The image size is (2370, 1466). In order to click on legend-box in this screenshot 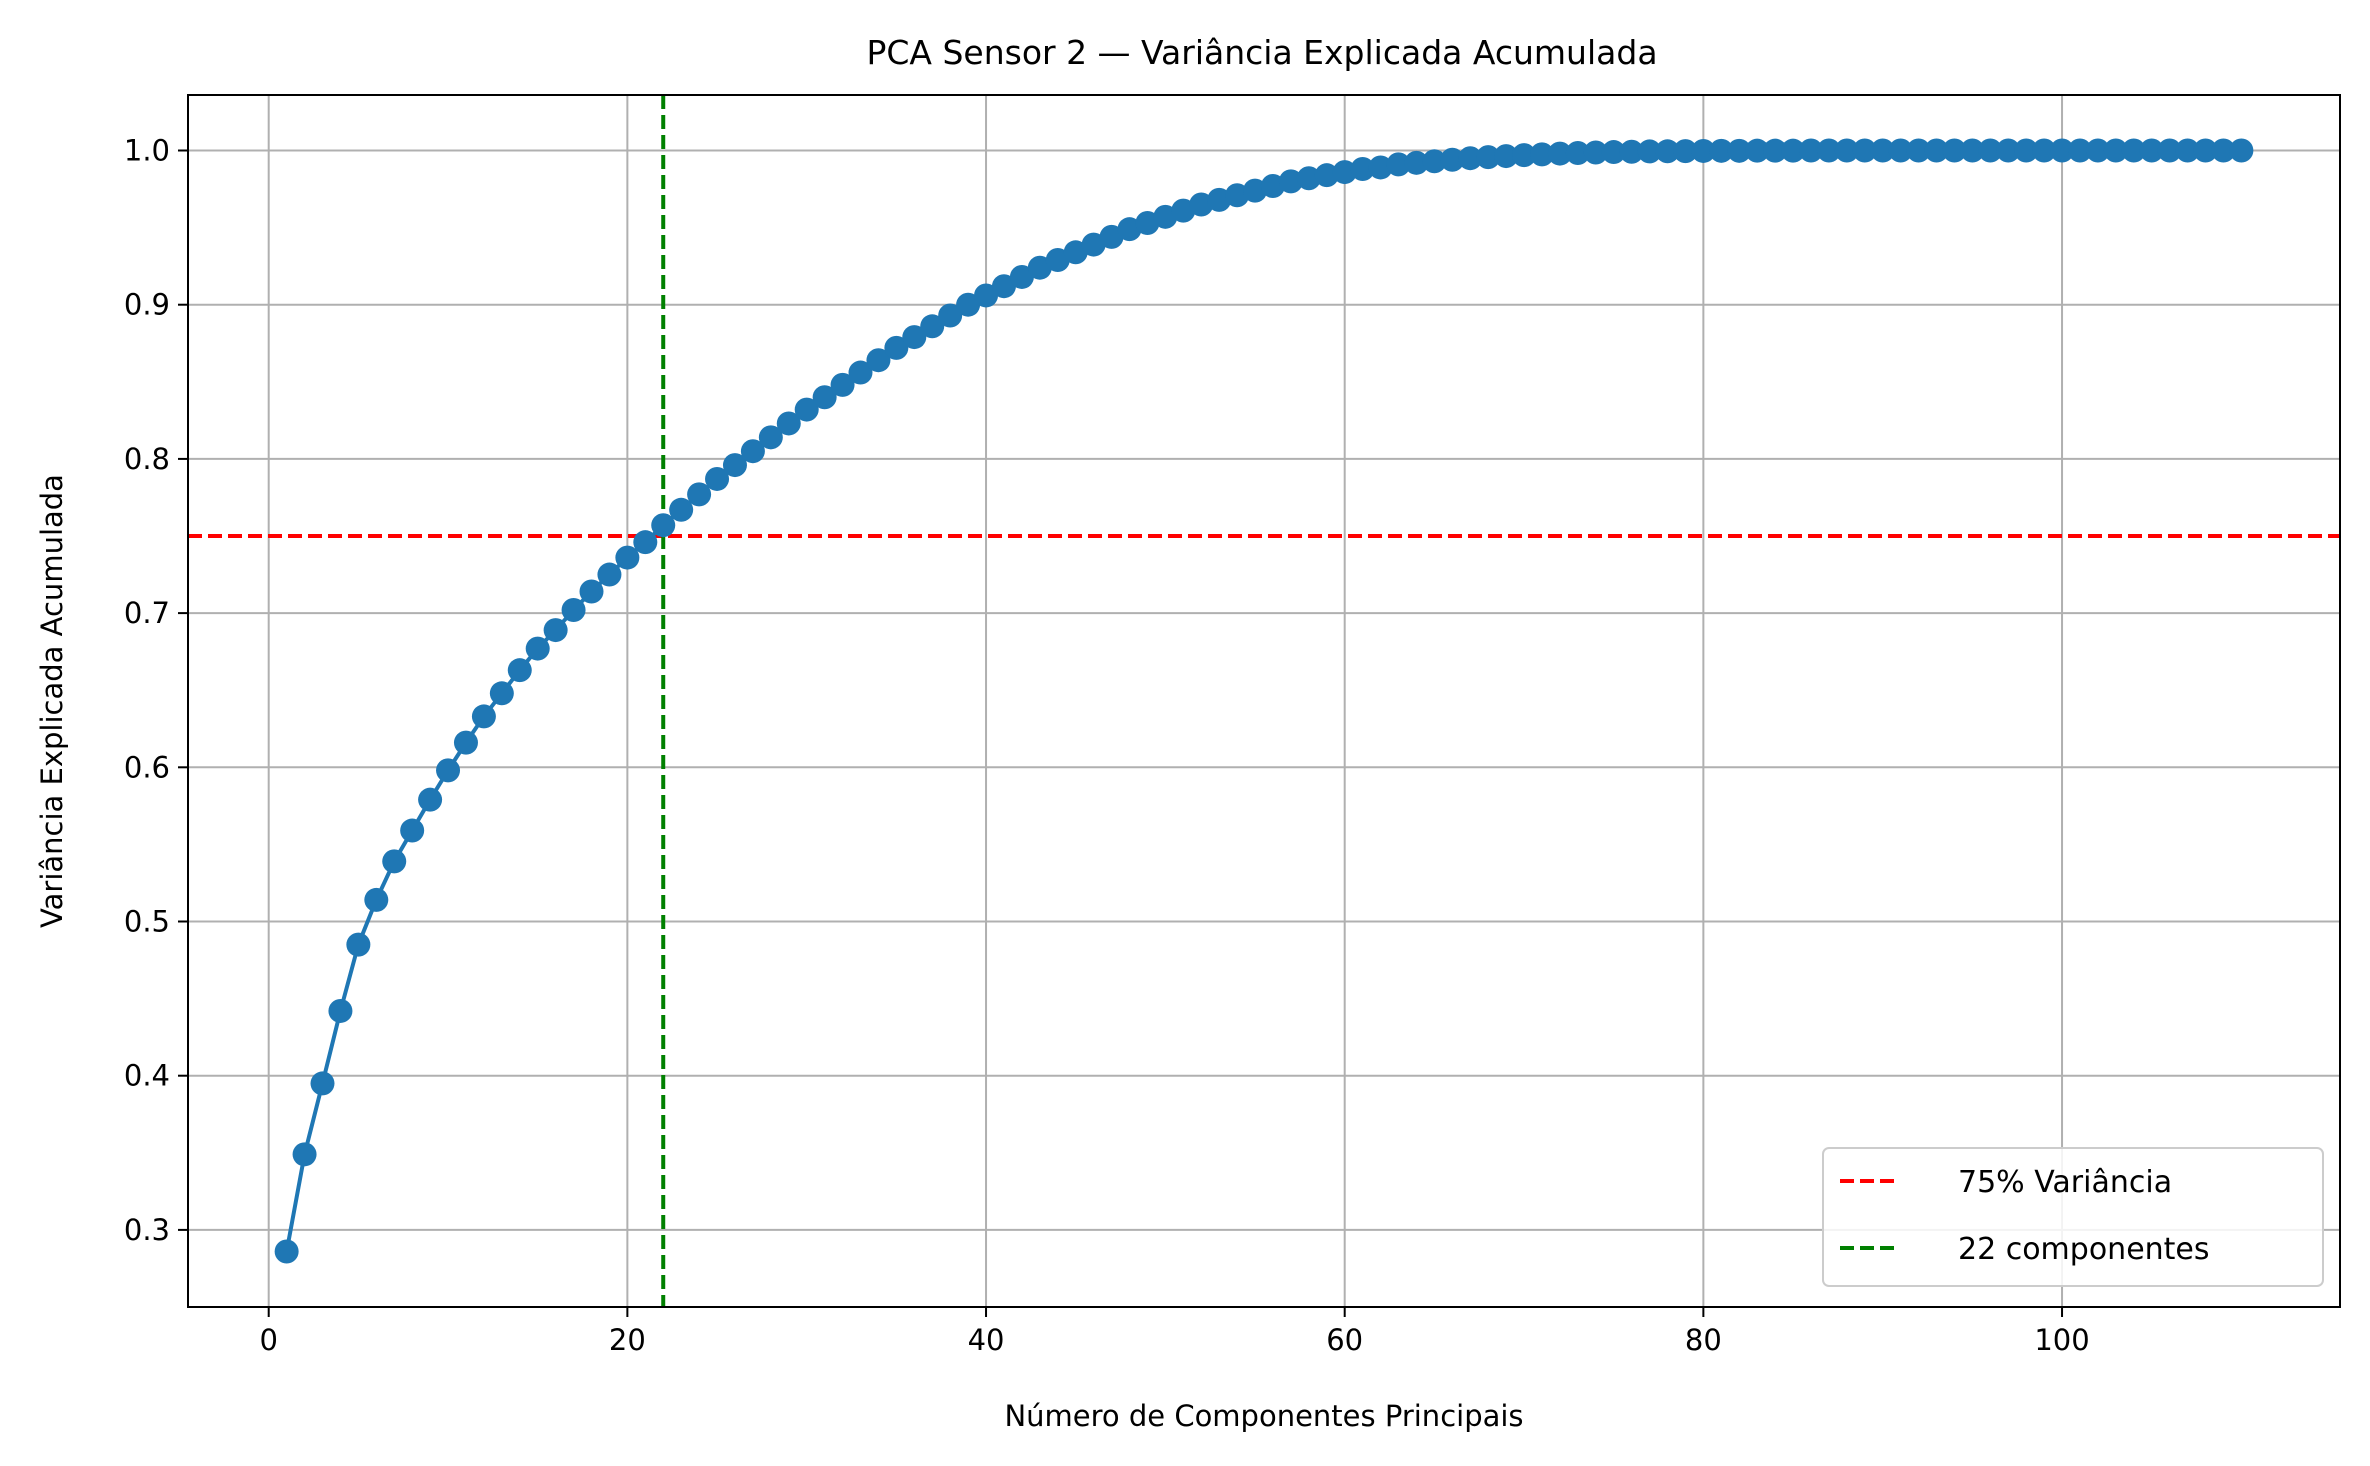, I will do `click(2073, 1217)`.